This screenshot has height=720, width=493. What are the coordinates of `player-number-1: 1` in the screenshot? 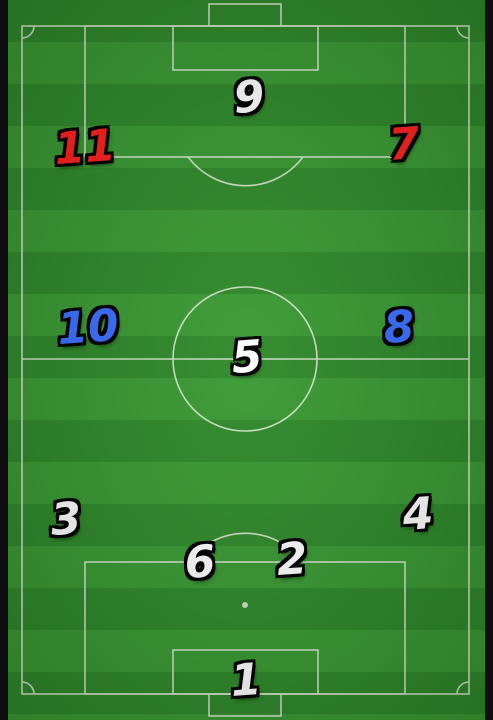 It's located at (246, 680).